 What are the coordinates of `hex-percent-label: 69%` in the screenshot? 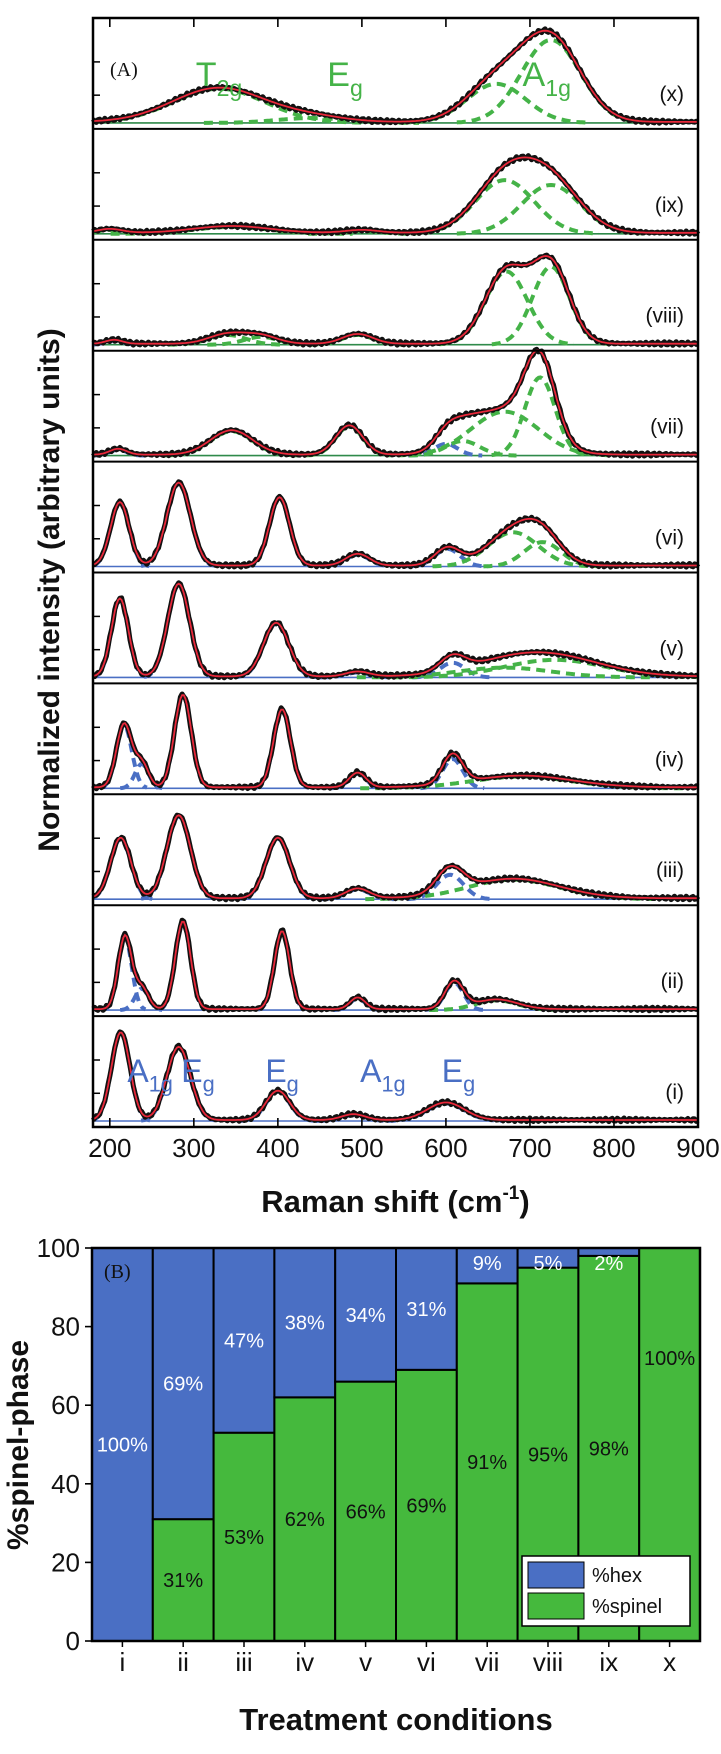 It's located at (183, 1385).